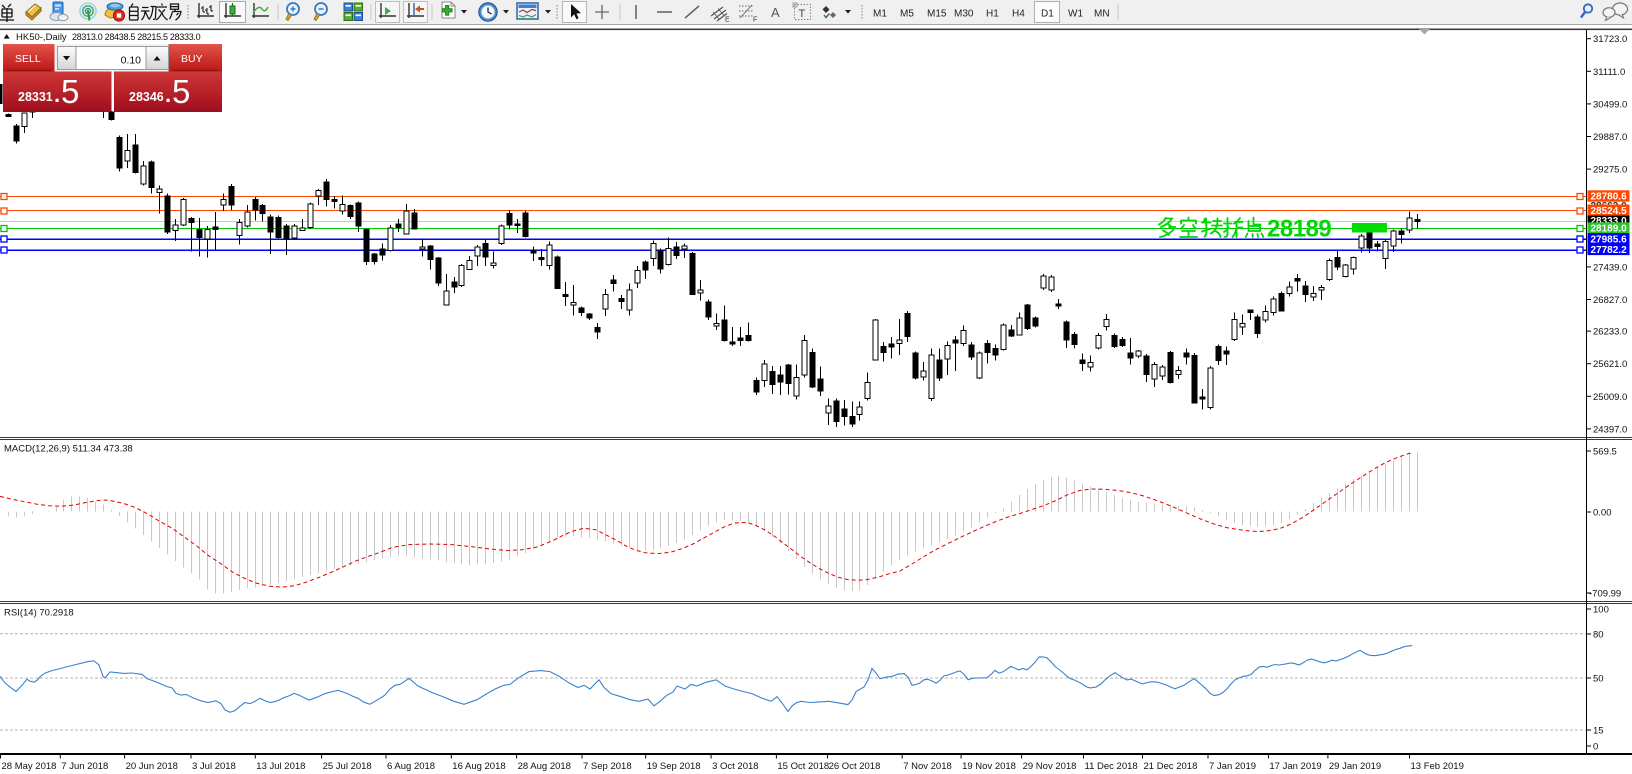 This screenshot has height=774, width=1632. What do you see at coordinates (927, 766) in the screenshot?
I see `svg-text: 7 Nov 2018` at bounding box center [927, 766].